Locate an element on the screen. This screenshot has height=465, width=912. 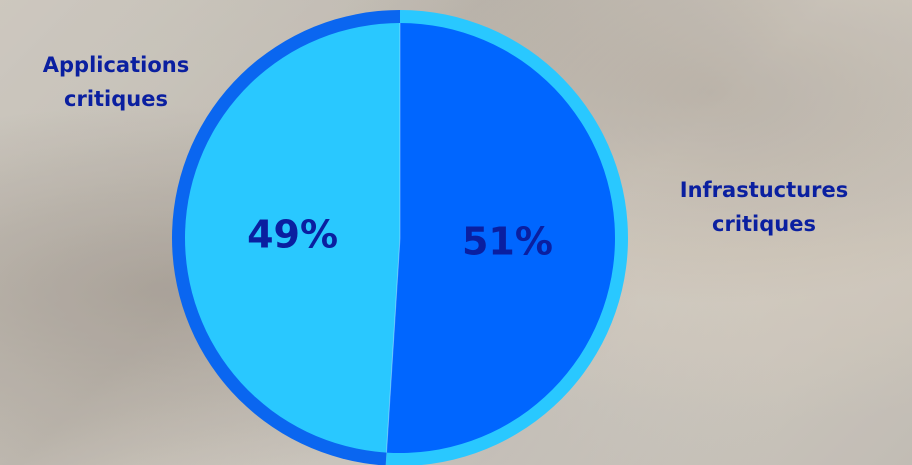
pie-category-label-line: Applications is located at coordinates (116, 65).